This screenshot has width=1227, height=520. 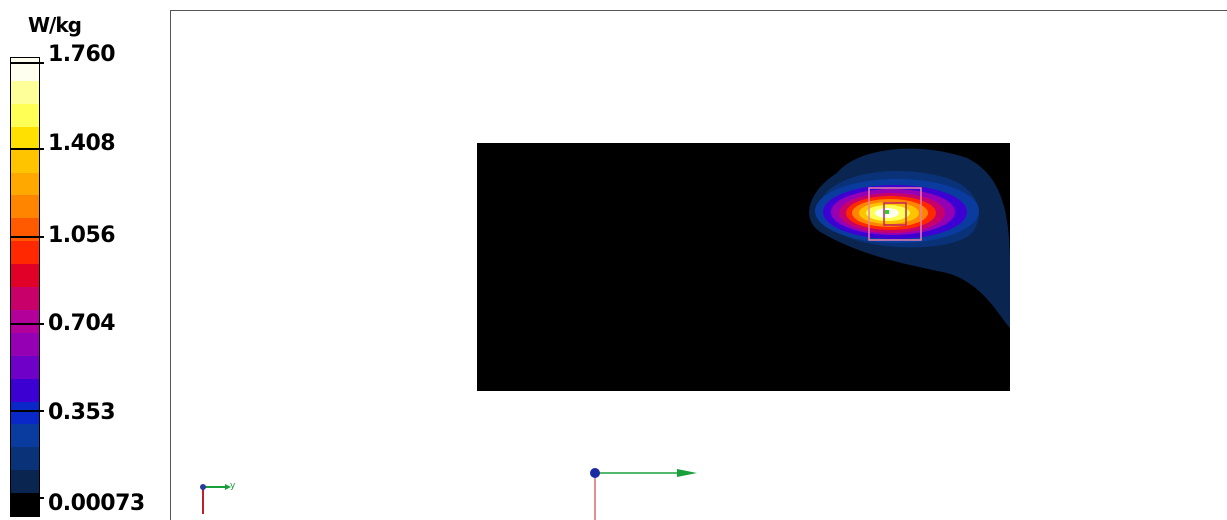 What do you see at coordinates (82, 54) in the screenshot?
I see `colorbar-tick-label: 1.760` at bounding box center [82, 54].